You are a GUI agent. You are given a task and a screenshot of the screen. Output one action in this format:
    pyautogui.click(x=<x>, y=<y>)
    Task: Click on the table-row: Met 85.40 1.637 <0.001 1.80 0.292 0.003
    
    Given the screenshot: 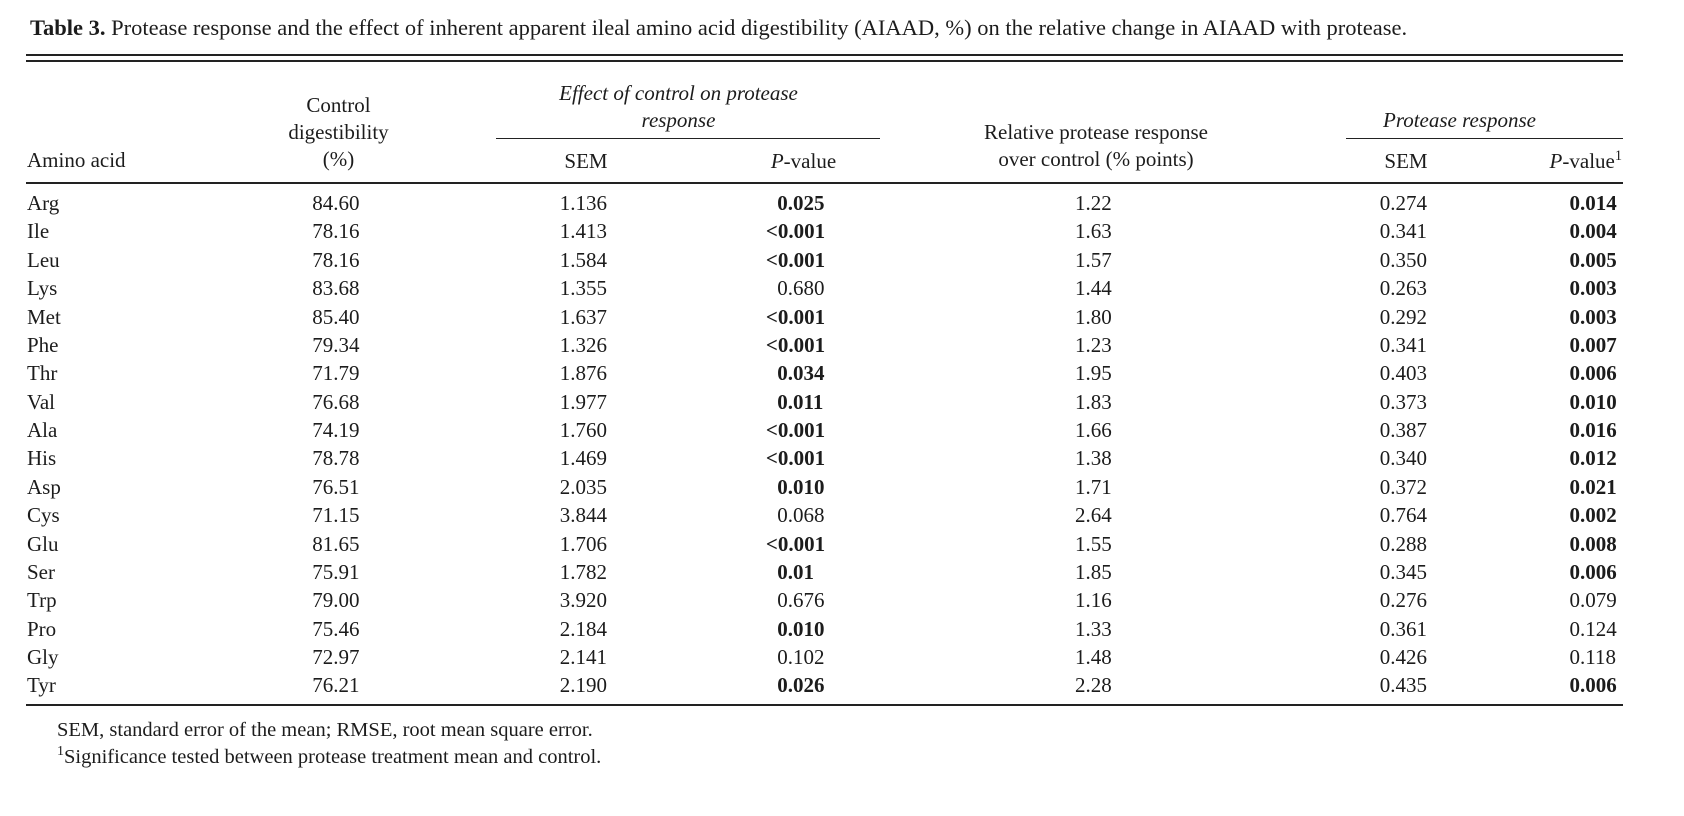 What is the action you would take?
    pyautogui.click(x=824, y=317)
    